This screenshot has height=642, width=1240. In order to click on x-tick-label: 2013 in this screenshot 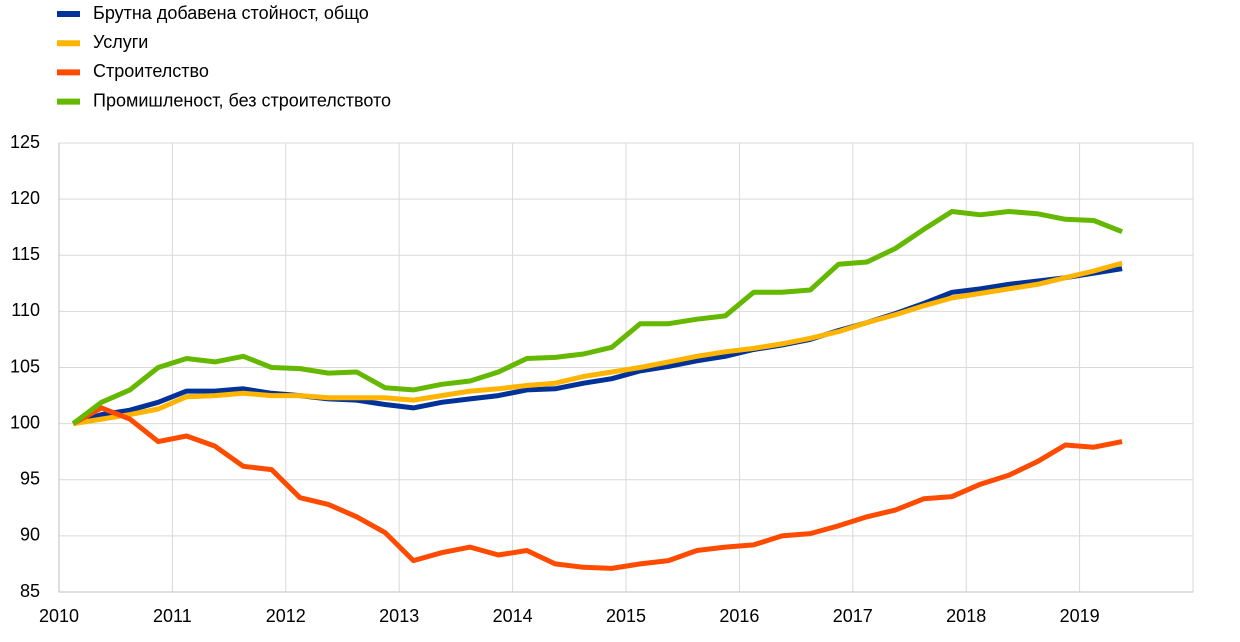, I will do `click(399, 616)`.